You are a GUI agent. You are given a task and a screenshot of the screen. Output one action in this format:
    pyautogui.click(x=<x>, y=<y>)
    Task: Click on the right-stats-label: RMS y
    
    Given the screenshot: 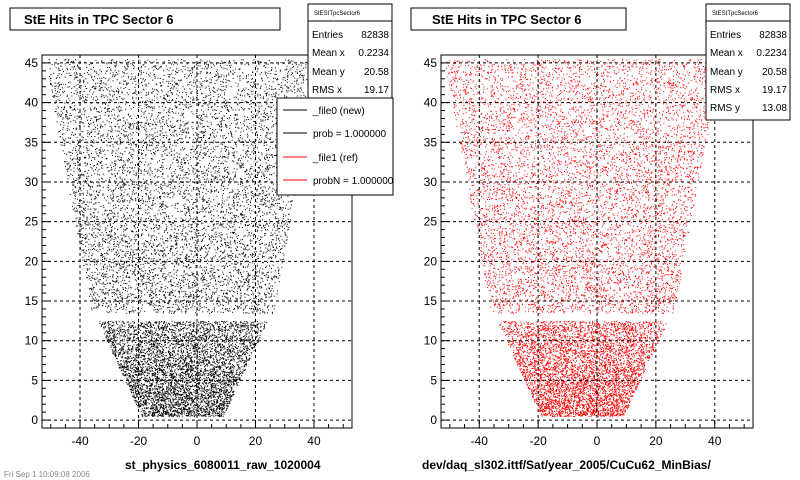 What is the action you would take?
    pyautogui.click(x=725, y=108)
    